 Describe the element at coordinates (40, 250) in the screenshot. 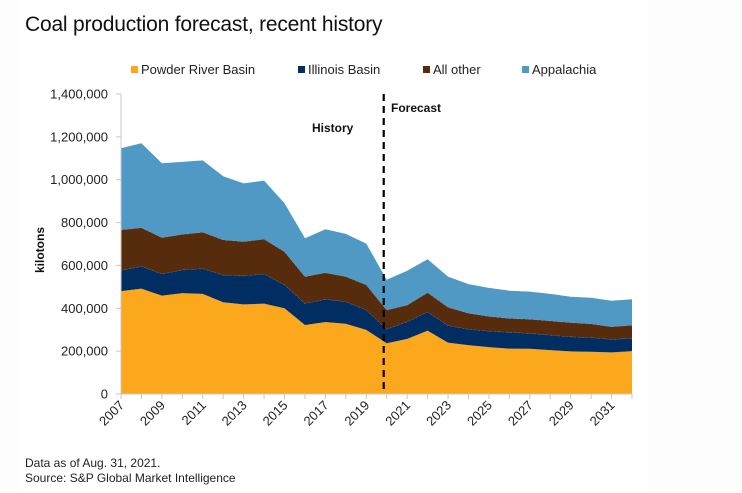

I see `y-axis-label: kilotons` at that location.